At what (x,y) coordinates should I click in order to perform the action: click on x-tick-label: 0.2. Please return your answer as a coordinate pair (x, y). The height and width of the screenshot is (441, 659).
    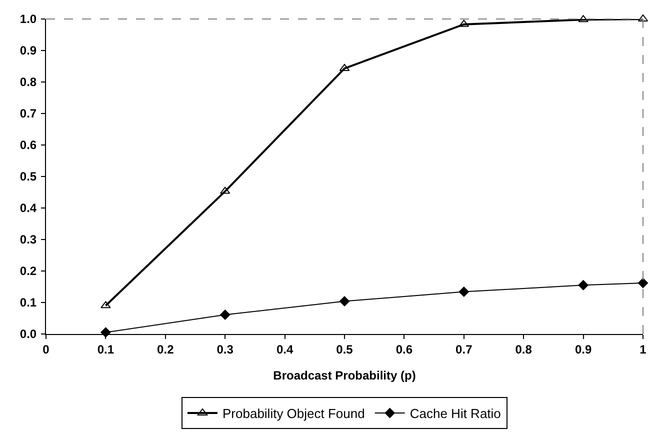
    Looking at the image, I should click on (165, 349).